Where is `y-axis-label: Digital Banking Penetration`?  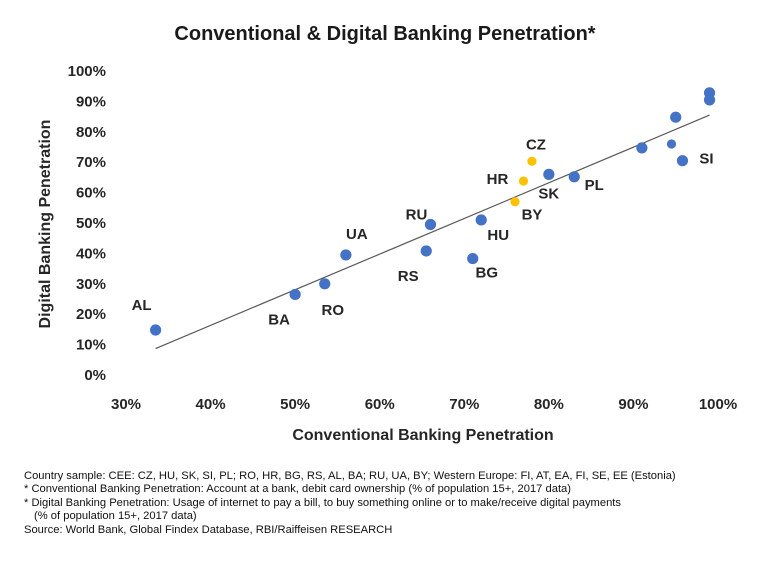 y-axis-label: Digital Banking Penetration is located at coordinates (45, 224).